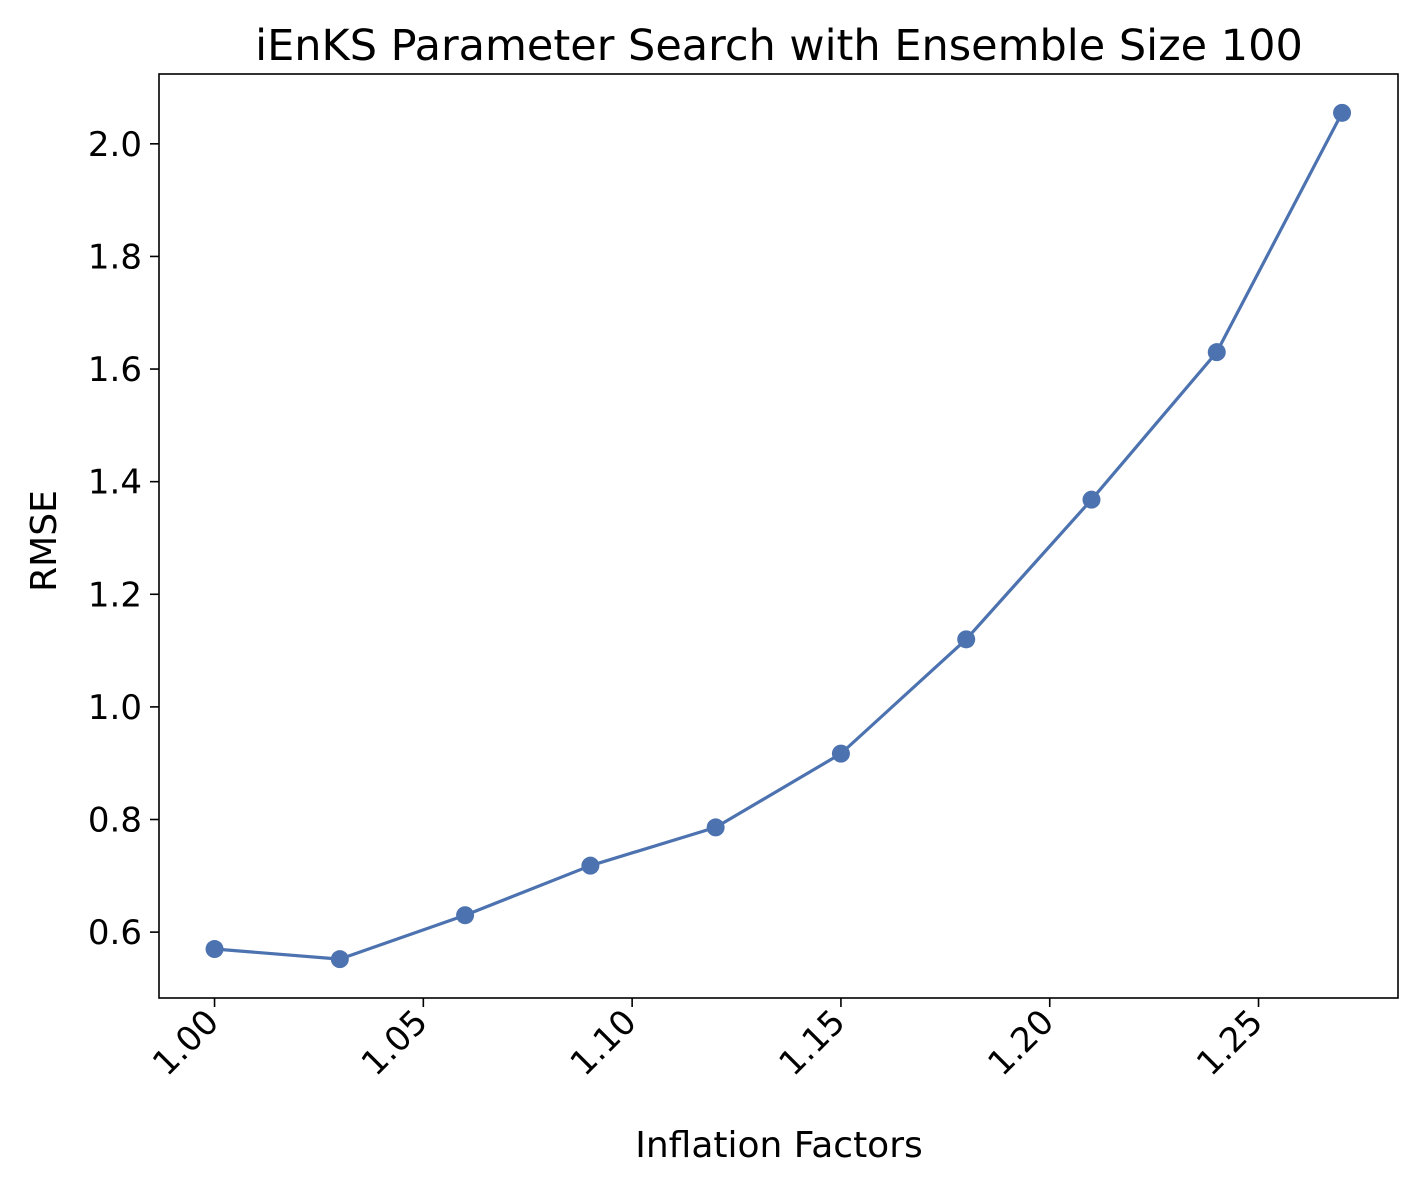 This screenshot has width=1418, height=1186. I want to click on y-tick-label: 0.6, so click(115, 933).